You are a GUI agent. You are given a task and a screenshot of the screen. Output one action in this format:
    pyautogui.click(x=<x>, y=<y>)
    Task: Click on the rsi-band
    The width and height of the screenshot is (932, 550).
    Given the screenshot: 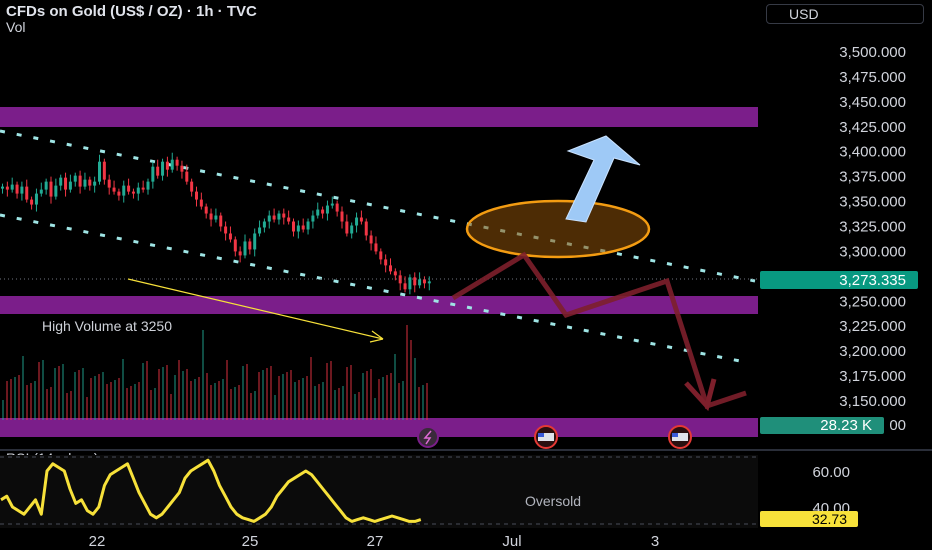 What is the action you would take?
    pyautogui.click(x=379, y=491)
    